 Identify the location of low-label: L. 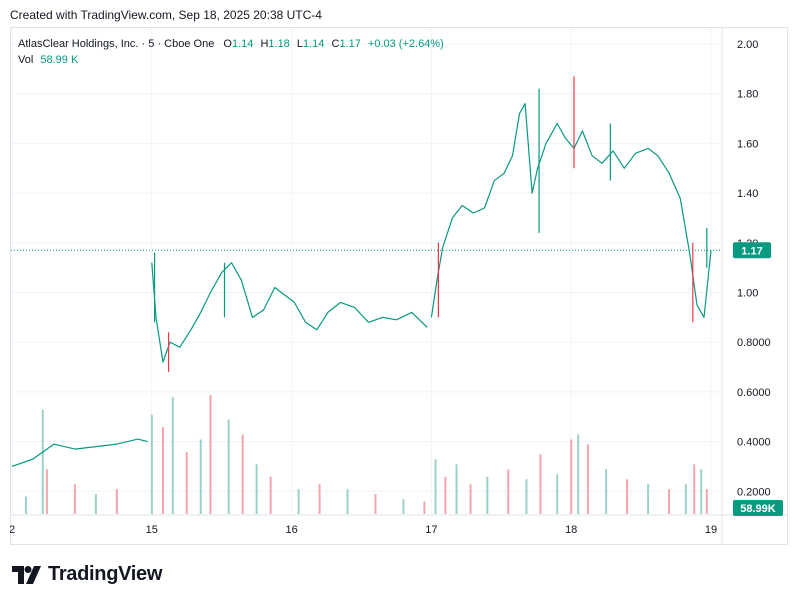
(299, 44).